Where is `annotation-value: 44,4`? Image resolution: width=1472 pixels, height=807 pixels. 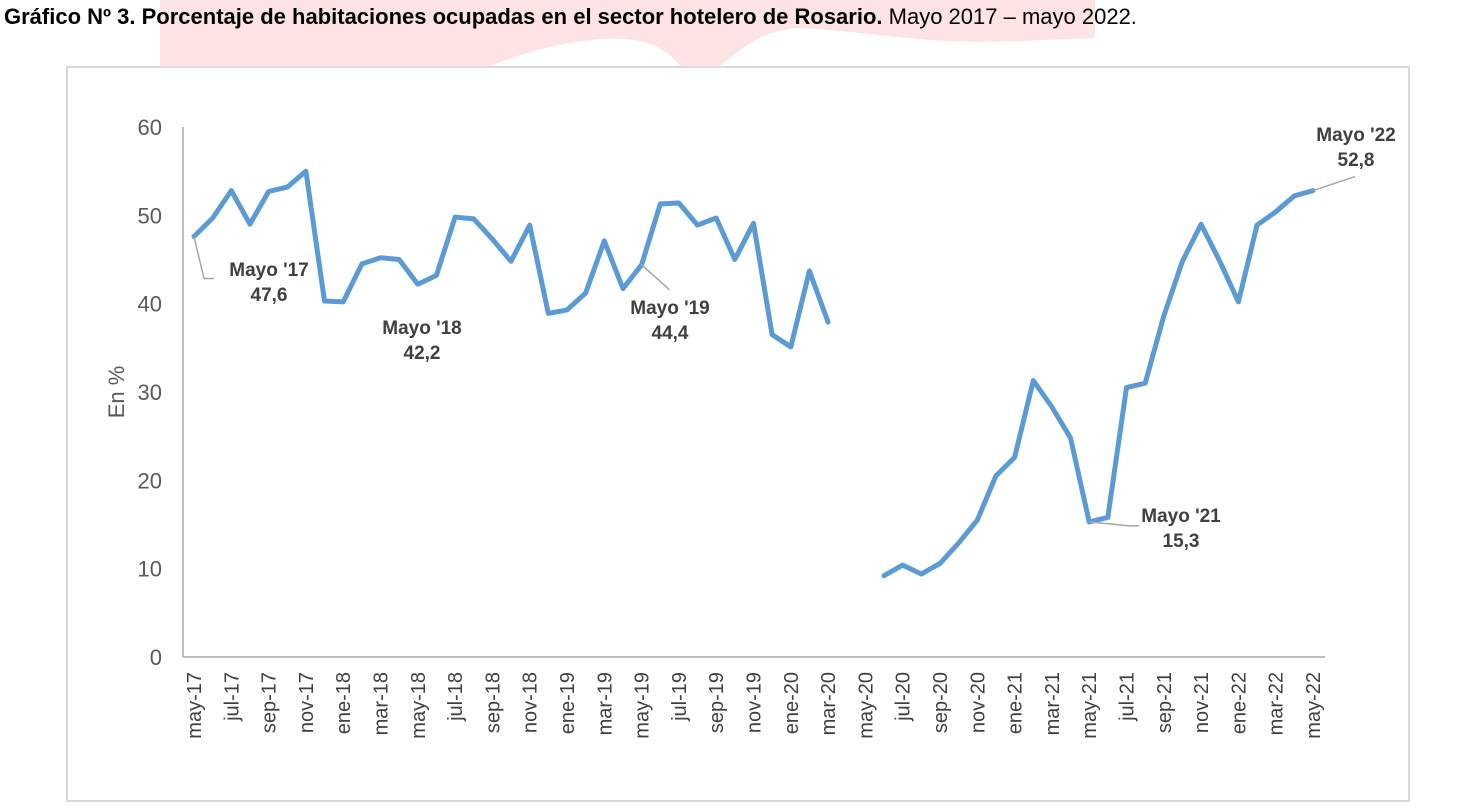 annotation-value: 44,4 is located at coordinates (670, 333).